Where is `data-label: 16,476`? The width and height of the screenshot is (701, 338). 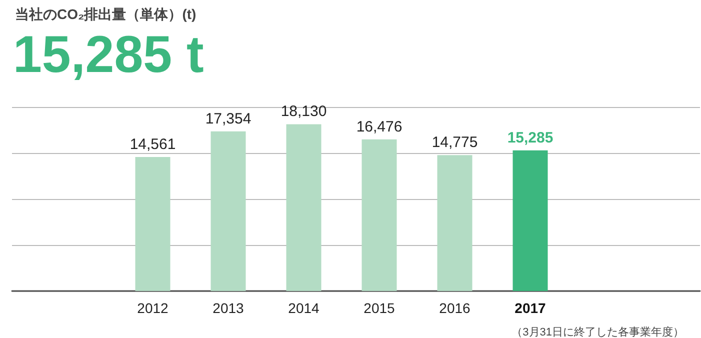
data-label: 16,476 is located at coordinates (379, 127).